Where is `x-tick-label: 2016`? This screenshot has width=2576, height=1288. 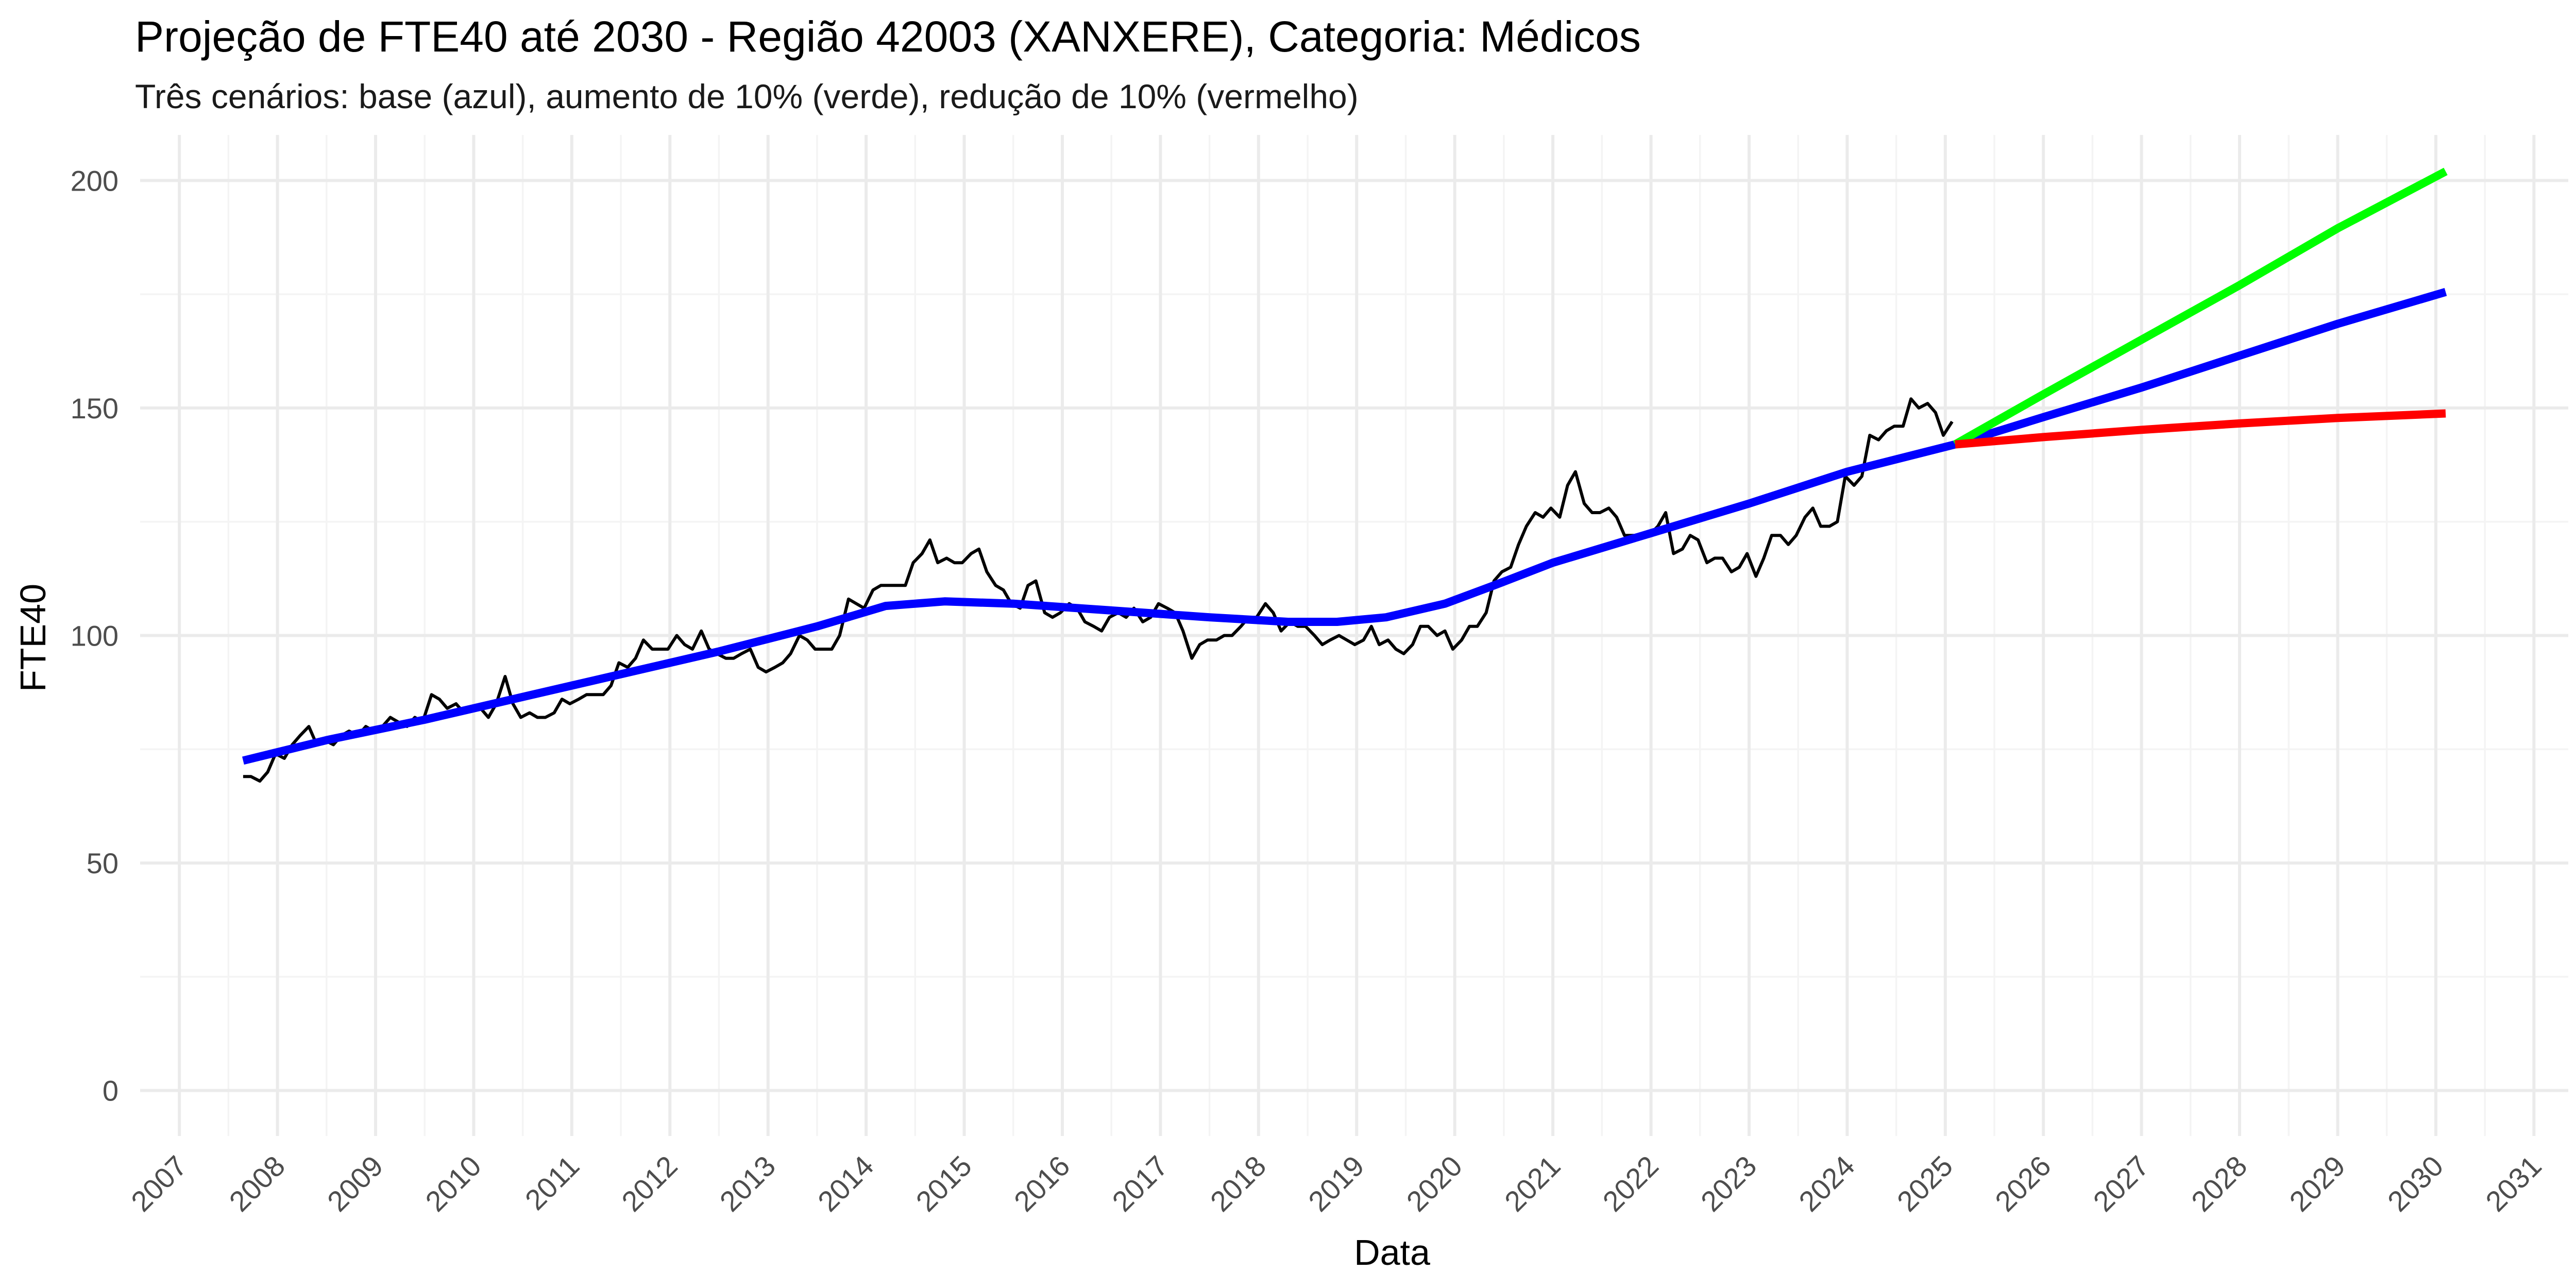 x-tick-label: 2016 is located at coordinates (1042, 1183).